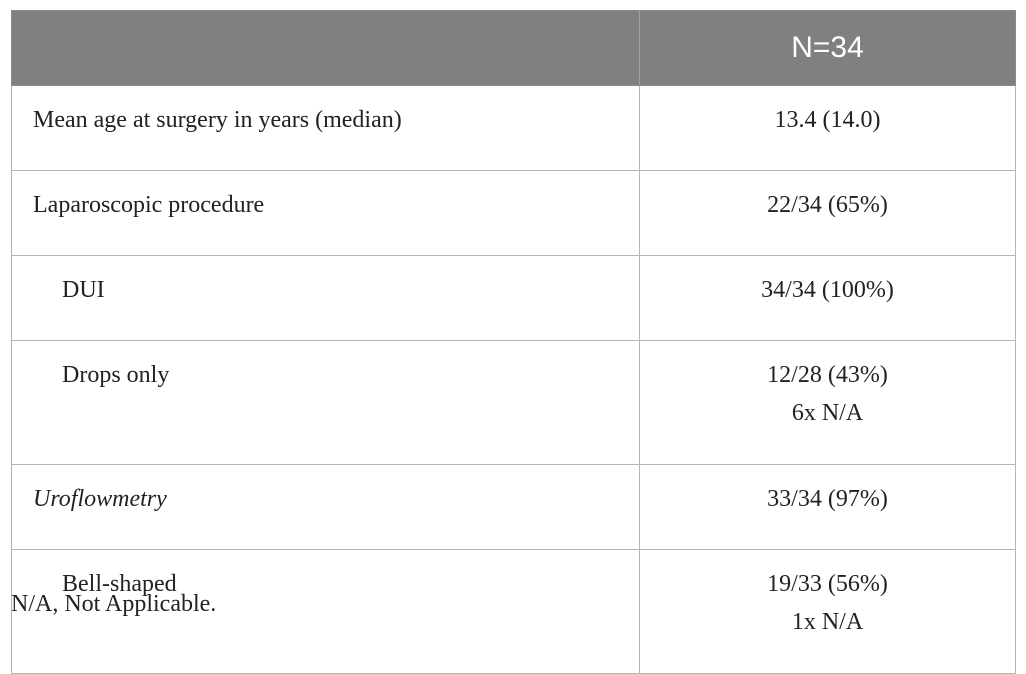 Image resolution: width=1026 pixels, height=674 pixels. What do you see at coordinates (325, 128) in the screenshot?
I see `row-label-mean-age: Mean age at surgery in years (median)` at bounding box center [325, 128].